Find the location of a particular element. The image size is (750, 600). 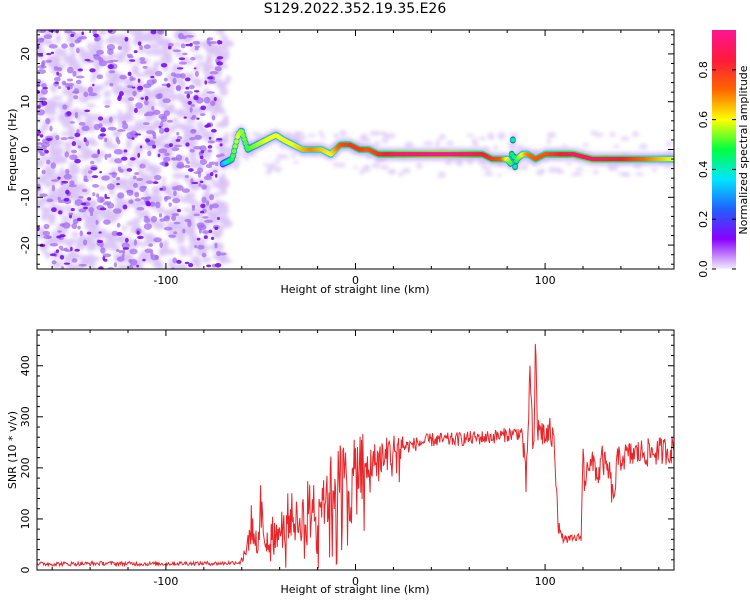

spectrogram-xlabel: Height of straight line (km) is located at coordinates (354, 289).